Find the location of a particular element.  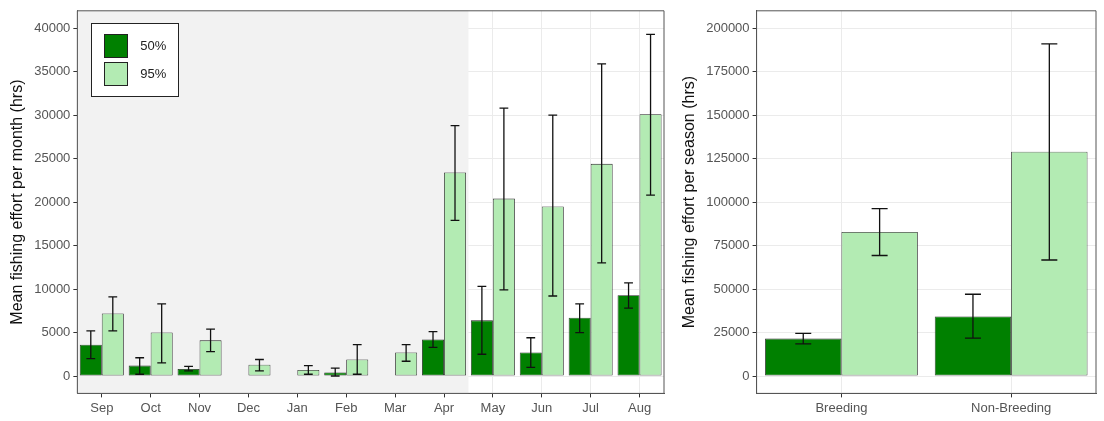

y-tick-label: 200000 is located at coordinates (728, 27).